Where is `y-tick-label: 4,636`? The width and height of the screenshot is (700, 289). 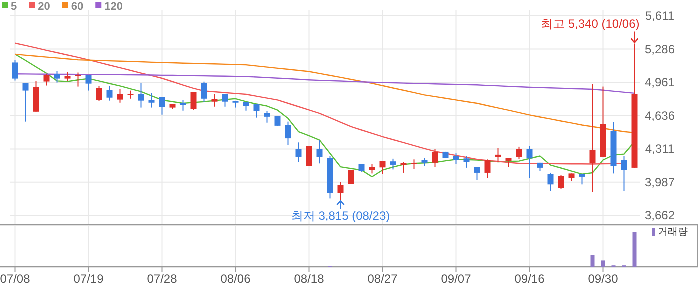 y-tick-label: 4,636 is located at coordinates (660, 115).